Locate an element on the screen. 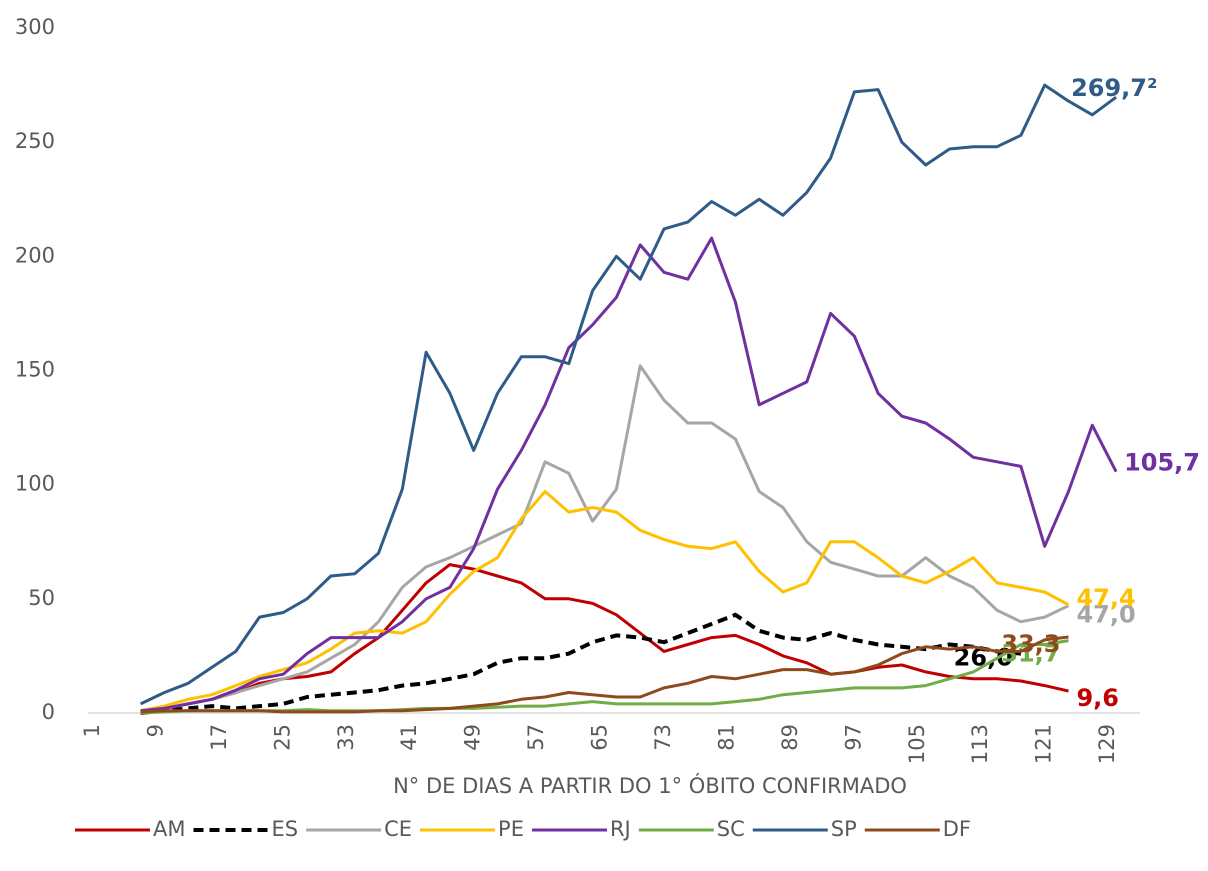 Image resolution: width=1208 pixels, height=871 pixels. x-tick-label: 33 is located at coordinates (346, 737).